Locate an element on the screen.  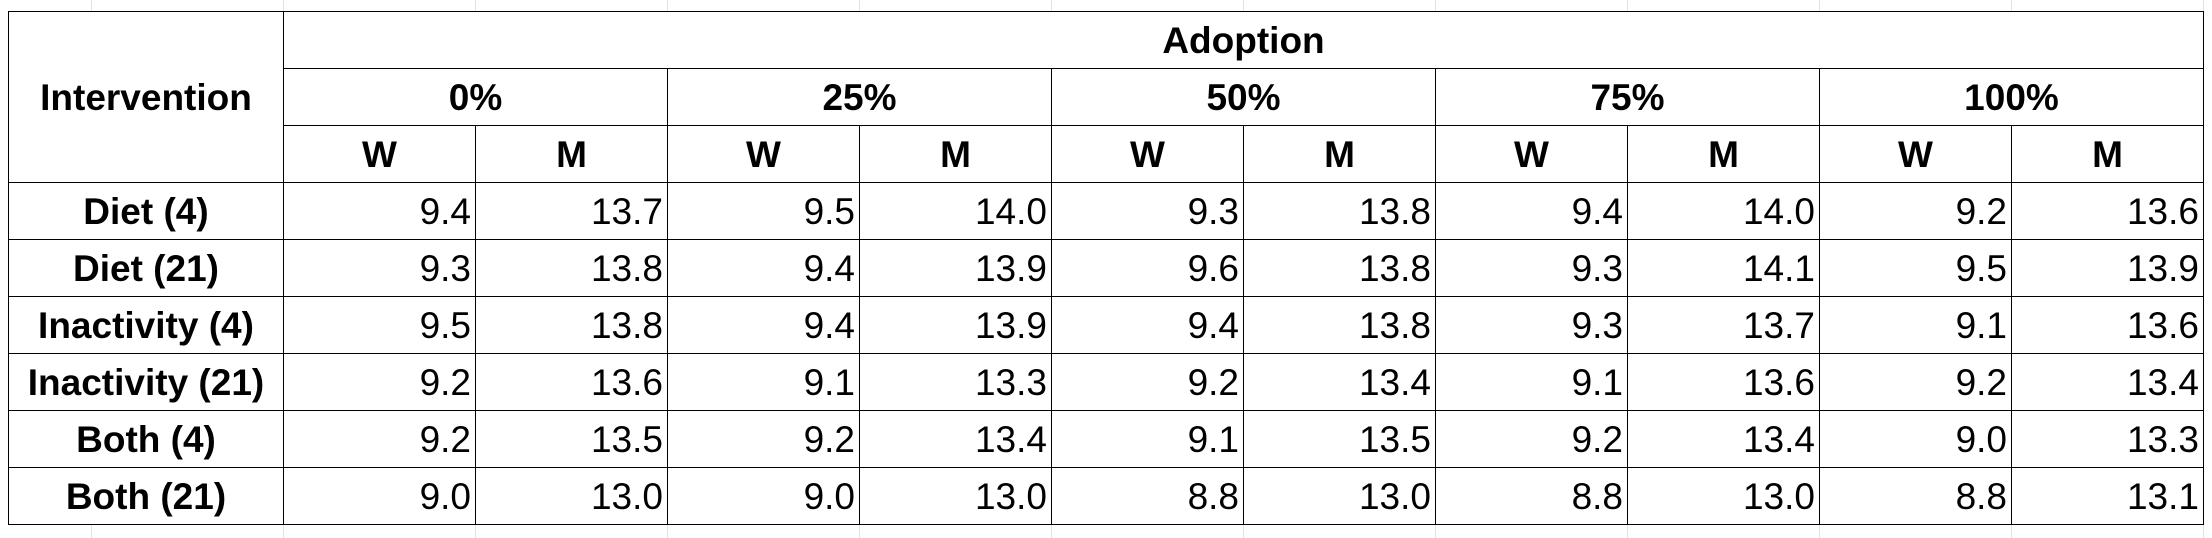
value-cell: 9.6 is located at coordinates (1147, 268).